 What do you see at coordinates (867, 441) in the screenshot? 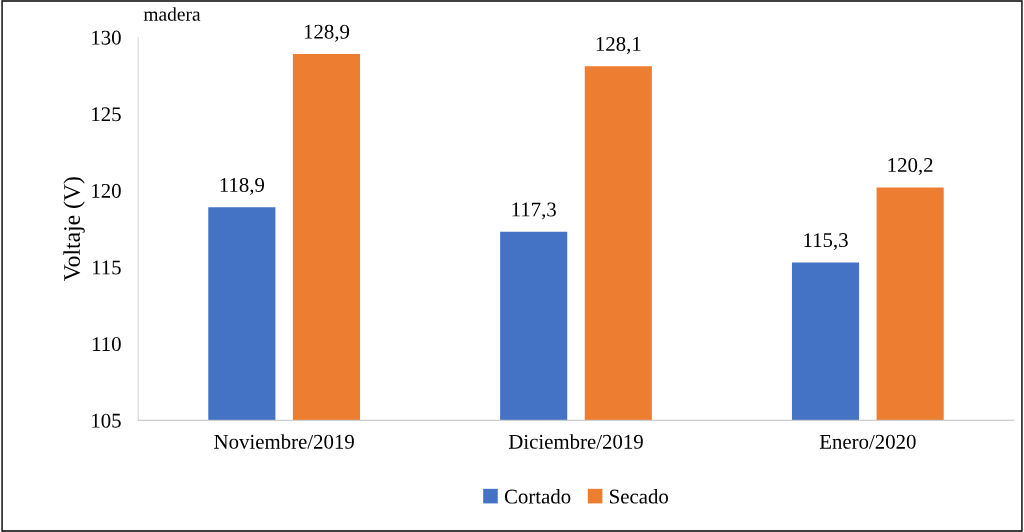
I see `x-tick-label: Enero/2020` at bounding box center [867, 441].